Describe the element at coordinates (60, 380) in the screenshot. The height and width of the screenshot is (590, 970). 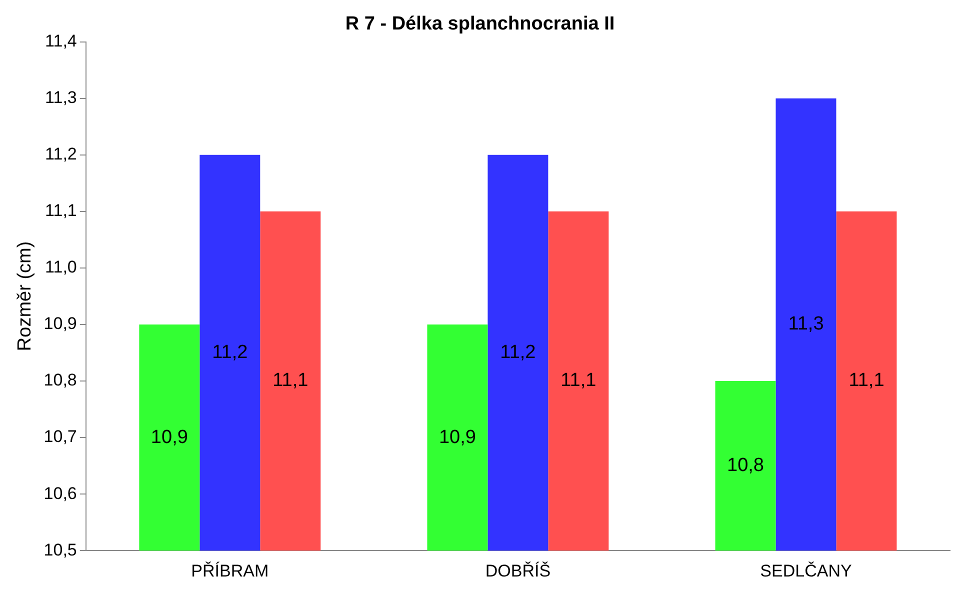
I see `y-tick-label: 10,8` at that location.